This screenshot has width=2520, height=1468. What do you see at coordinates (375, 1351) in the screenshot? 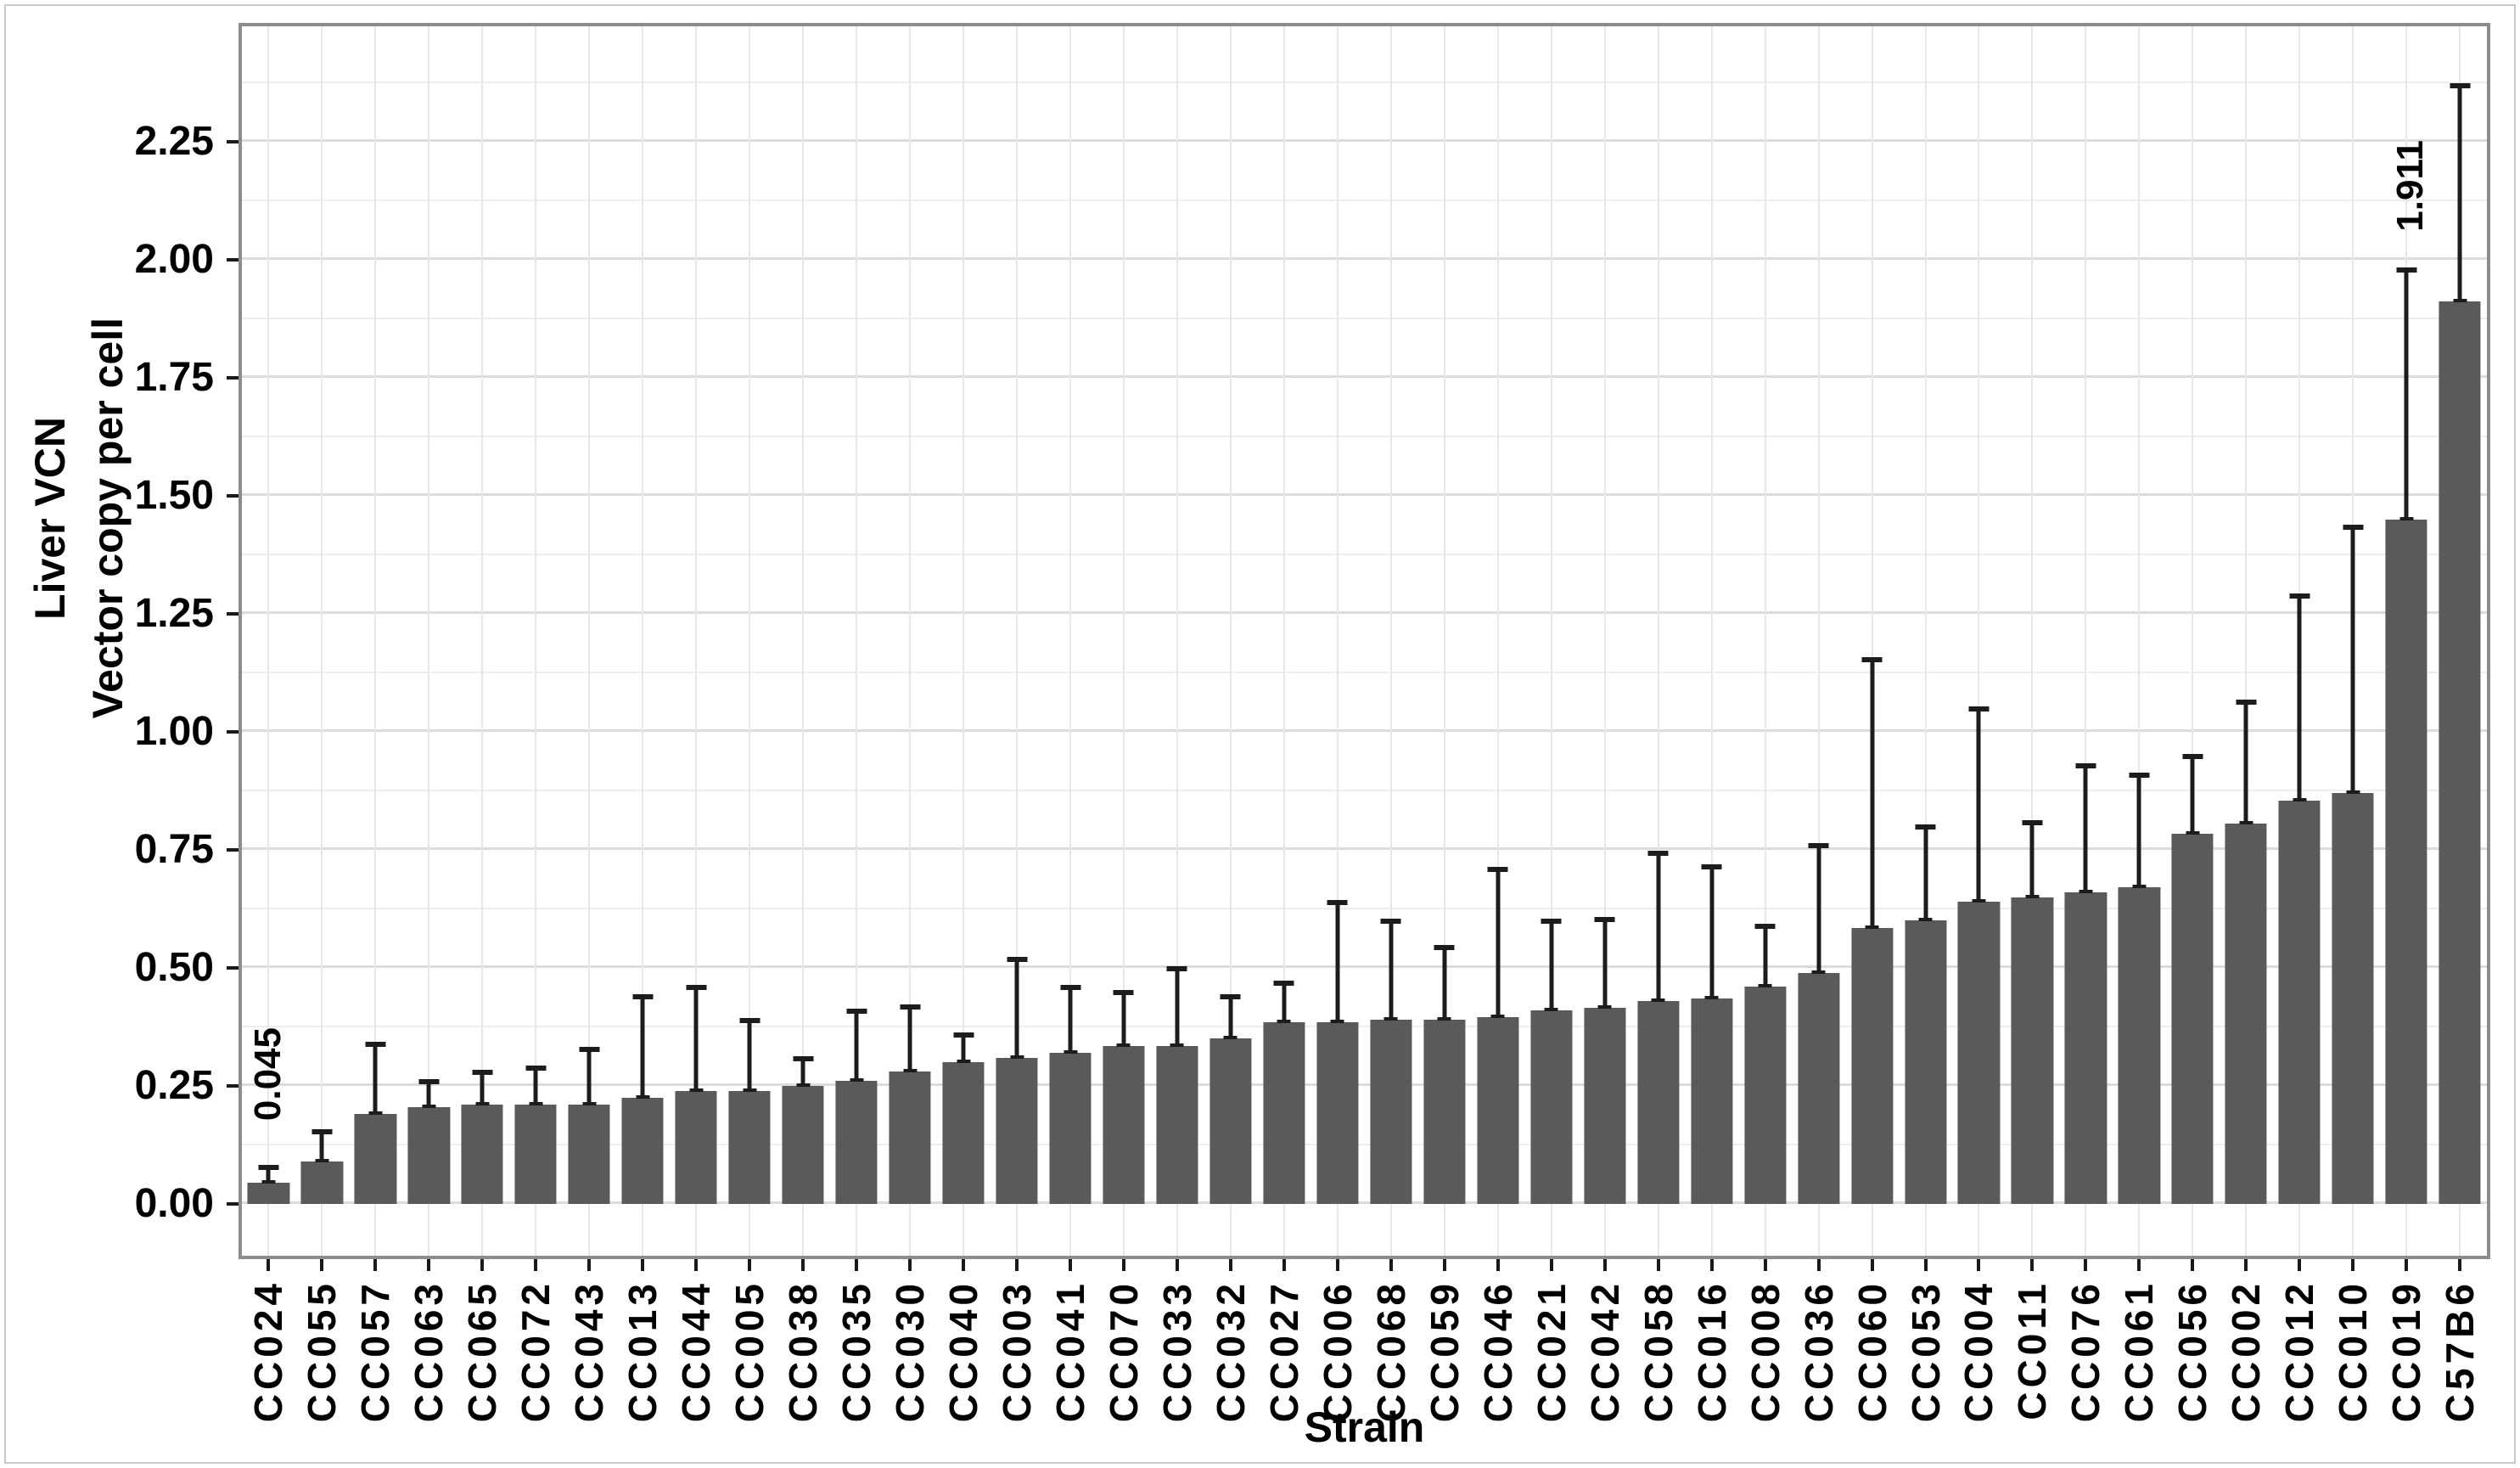
I see `x-tick-label: CC057` at bounding box center [375, 1351].